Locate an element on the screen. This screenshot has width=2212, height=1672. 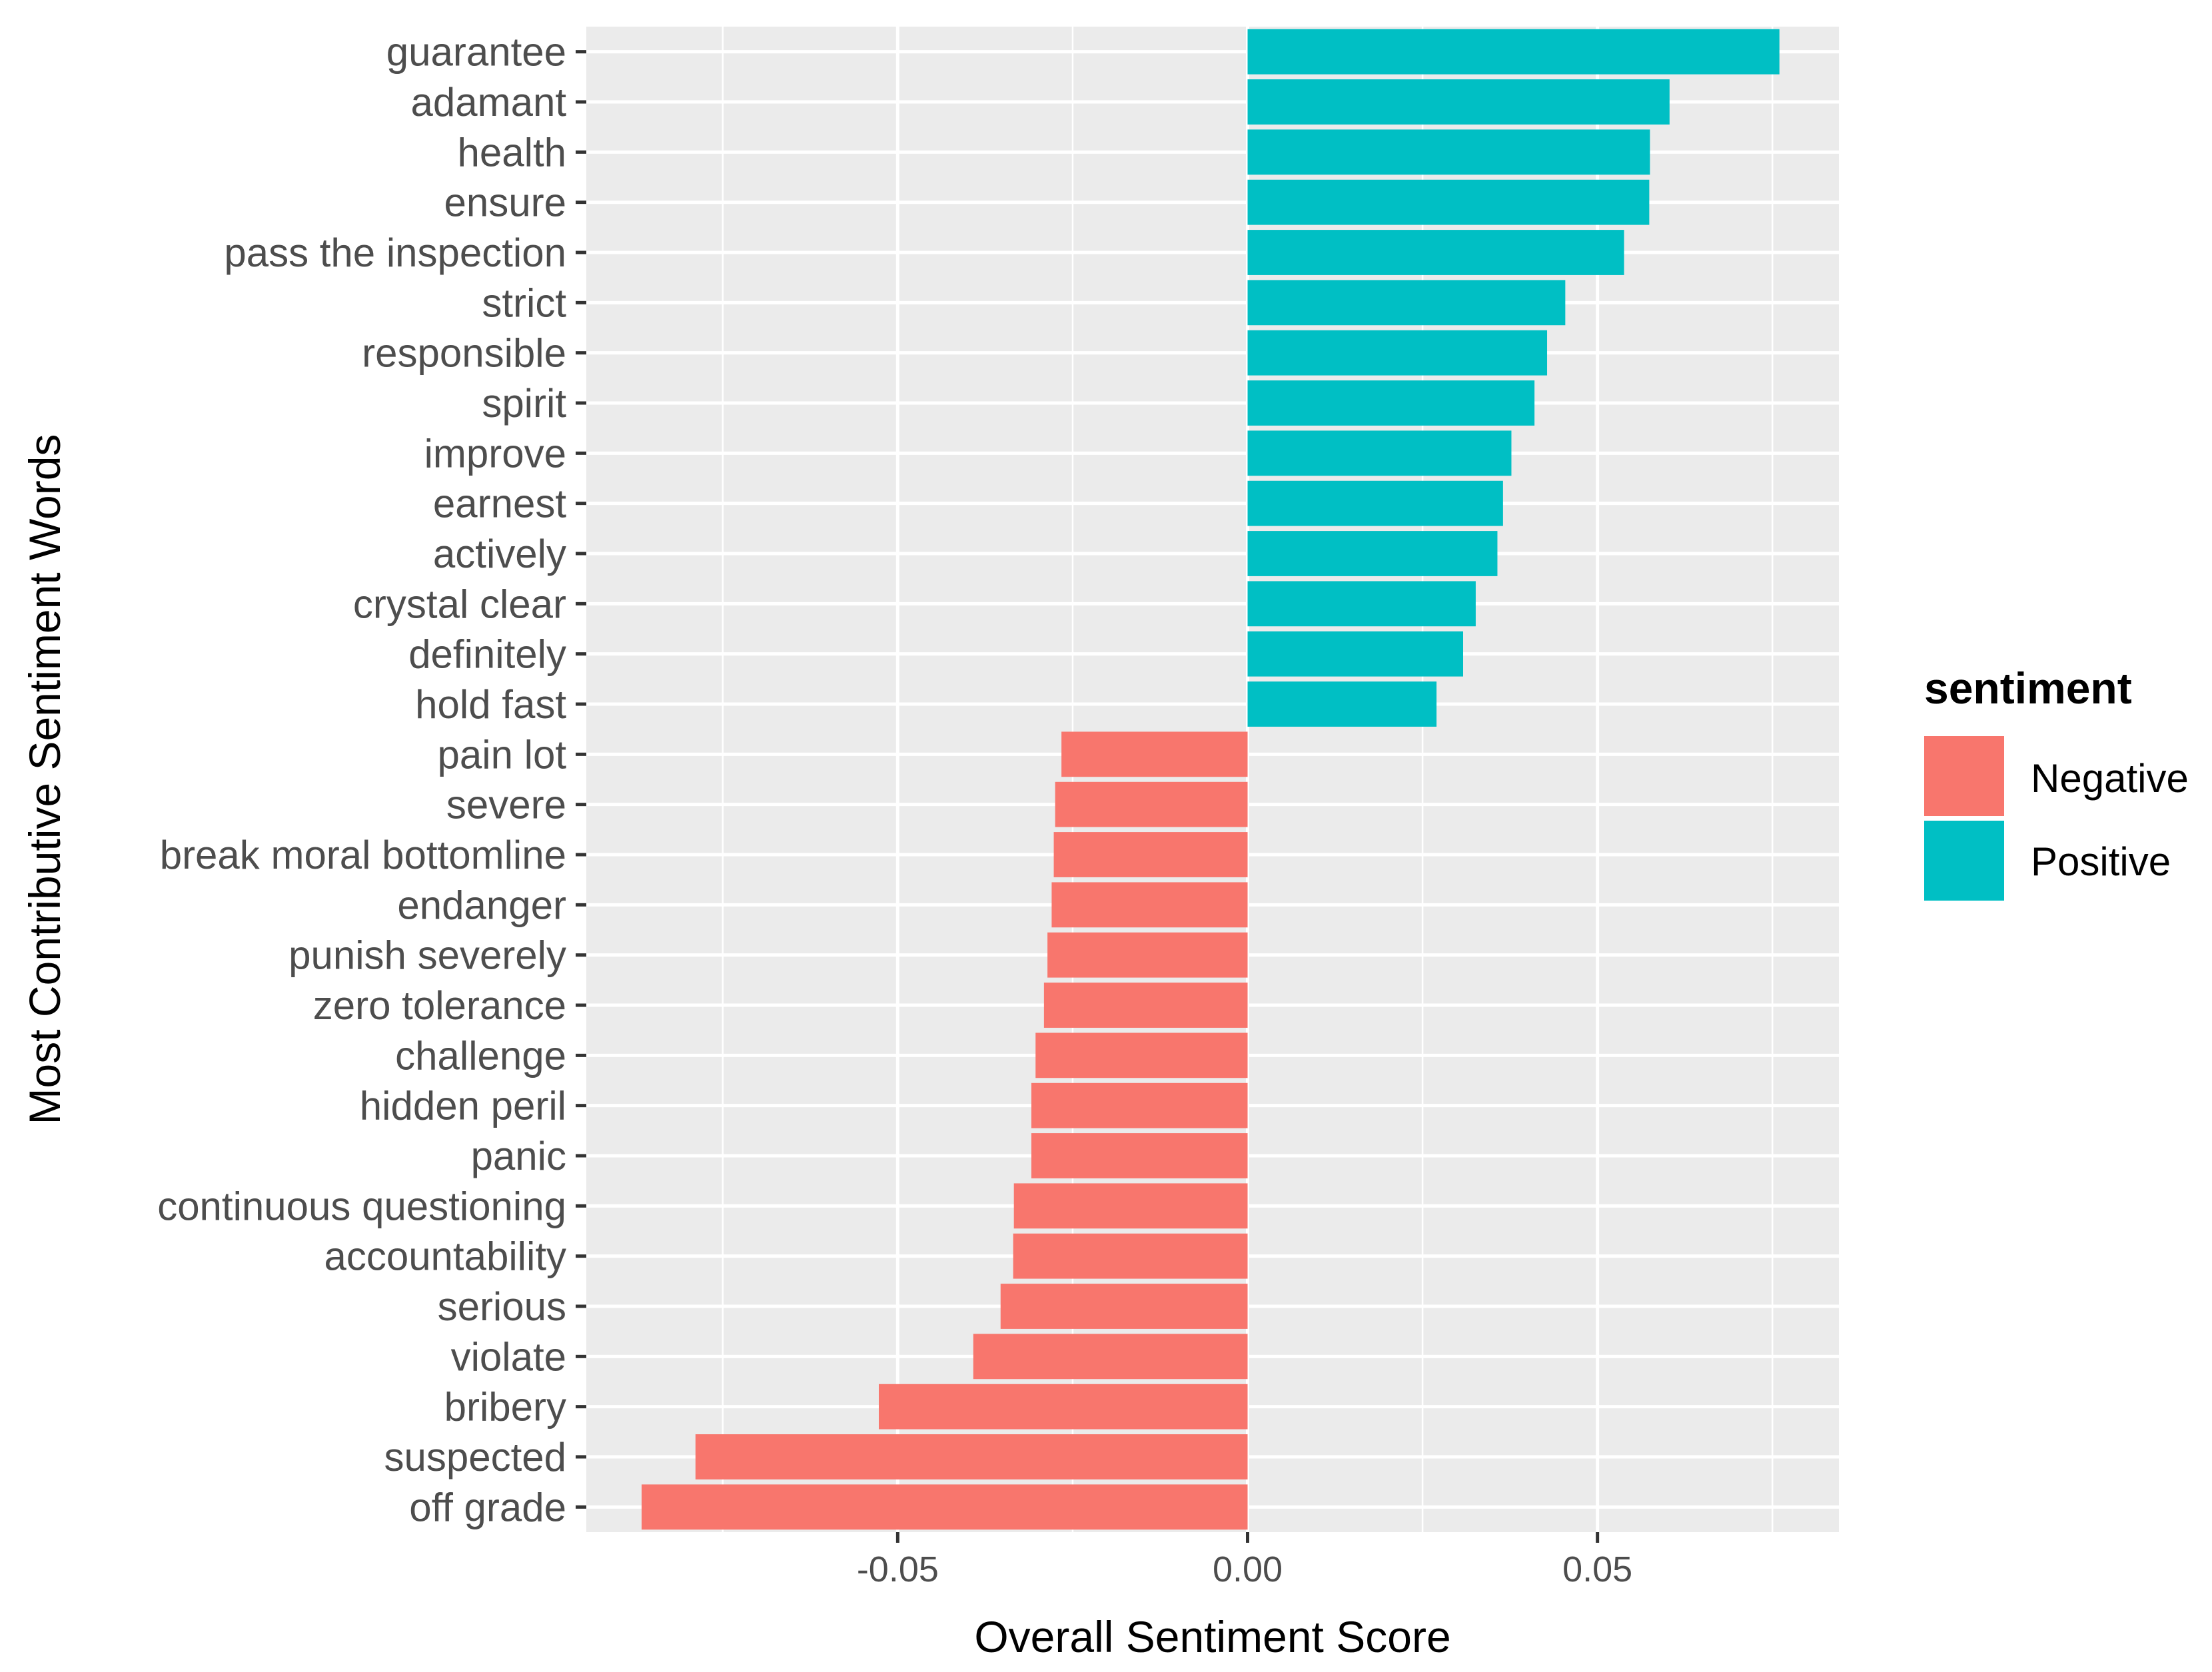
y-tick-label: suspected is located at coordinates (475, 1457).